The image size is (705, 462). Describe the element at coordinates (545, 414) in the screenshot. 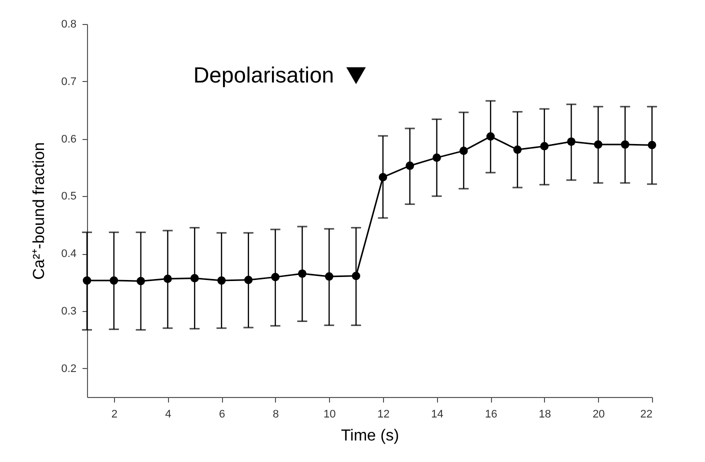

I see `x-tick-label: 18` at that location.